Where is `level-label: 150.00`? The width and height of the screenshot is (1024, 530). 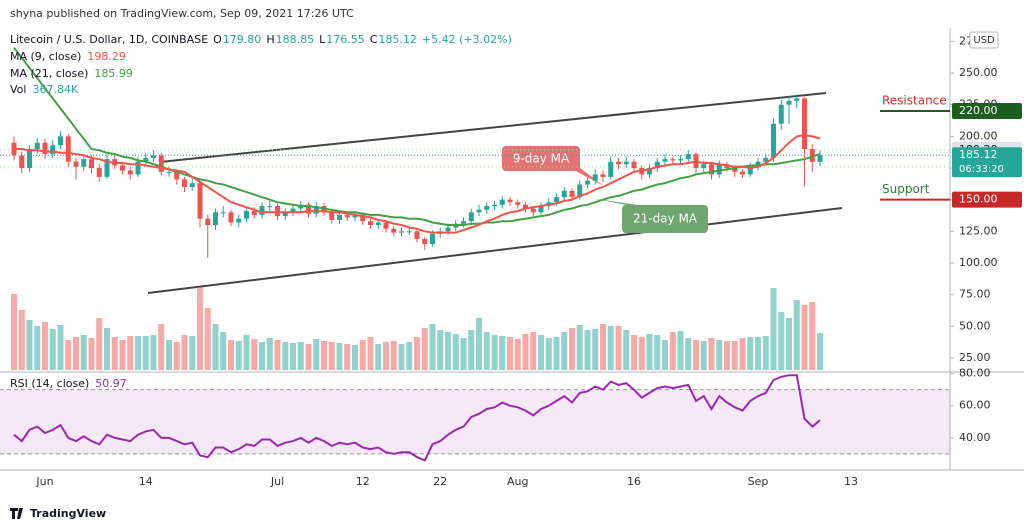
level-label: 150.00 is located at coordinates (978, 199).